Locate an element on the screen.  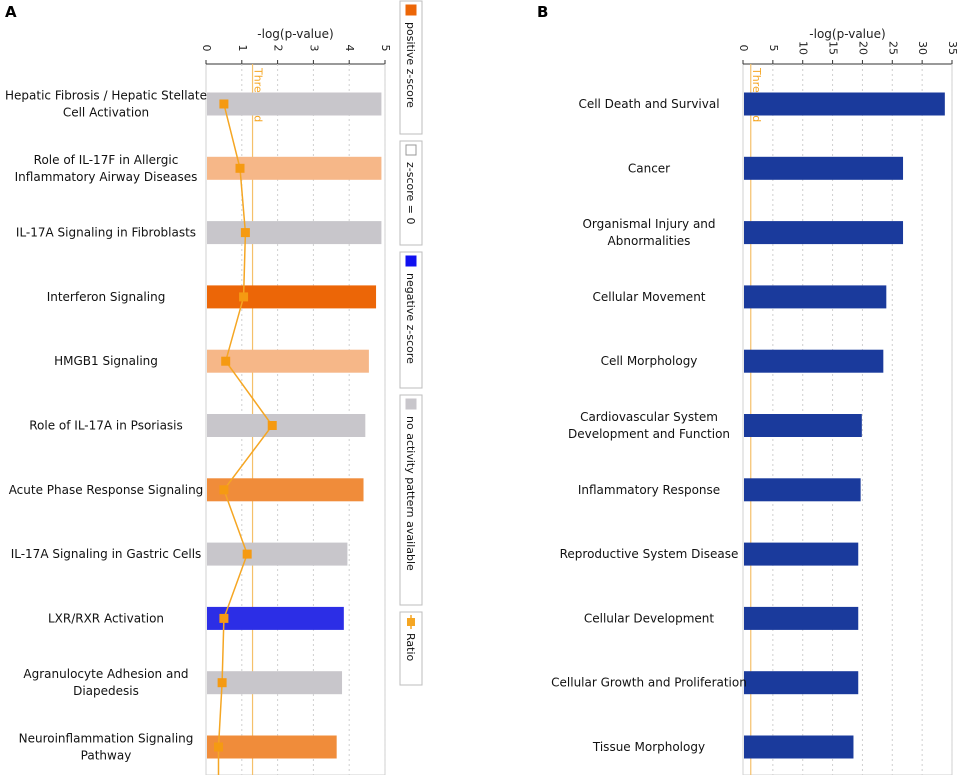
panel-b-category-label: Reproductive System Disease is located at coordinates (649, 554).